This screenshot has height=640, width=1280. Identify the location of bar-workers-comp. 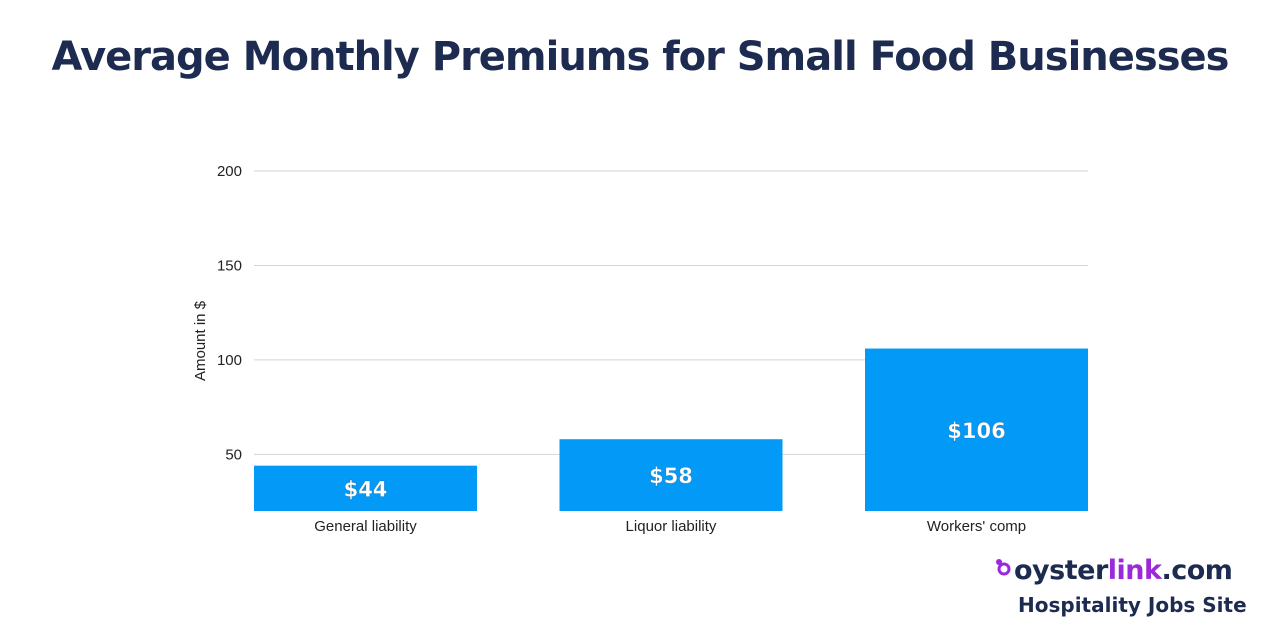
(976, 429).